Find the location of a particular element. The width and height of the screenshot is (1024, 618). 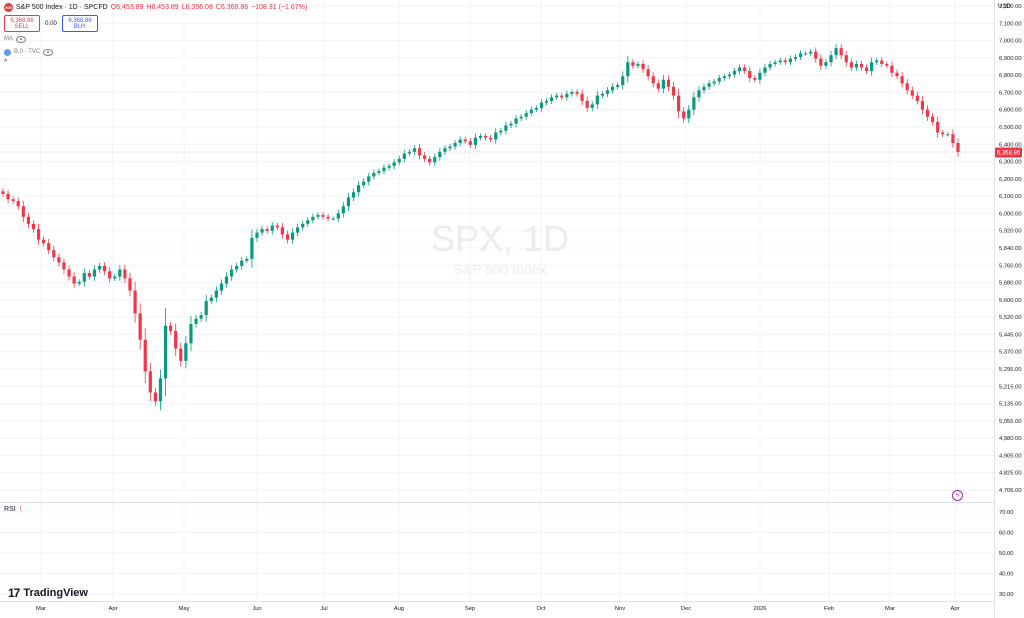

price-axis-label: 6,200.00 is located at coordinates (1010, 180).